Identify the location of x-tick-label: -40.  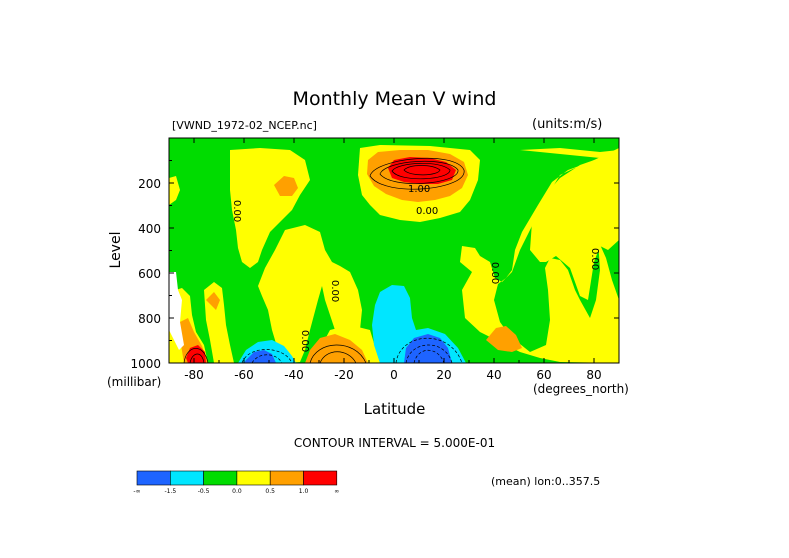
(294, 375).